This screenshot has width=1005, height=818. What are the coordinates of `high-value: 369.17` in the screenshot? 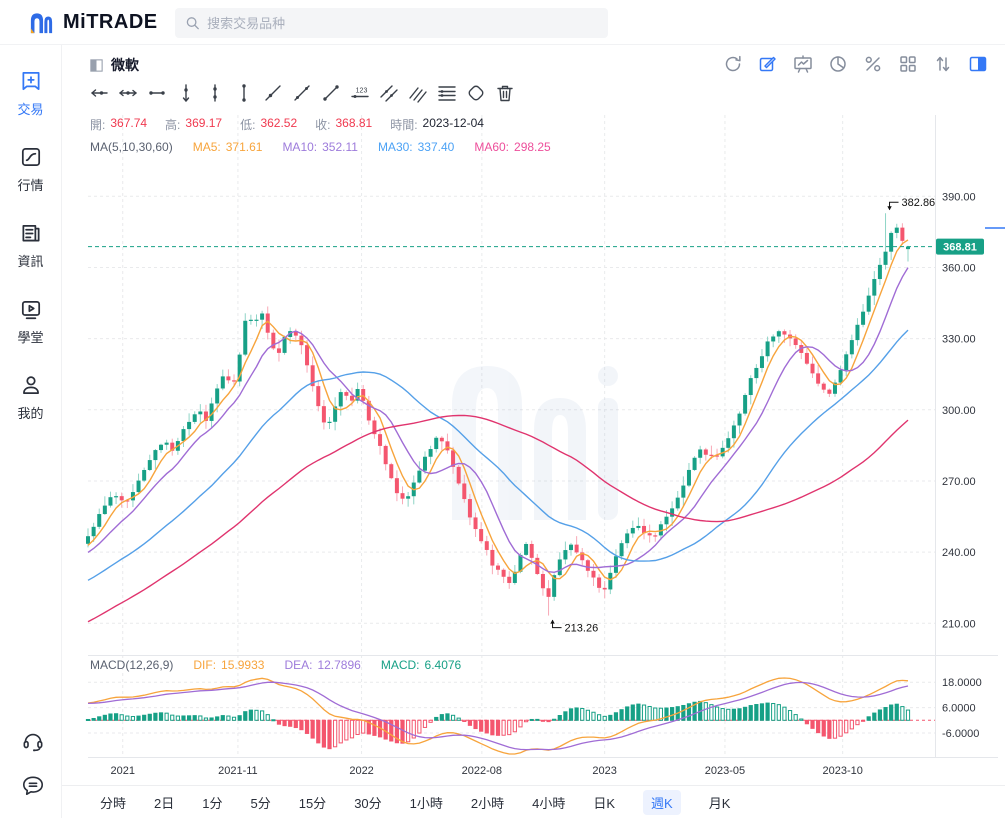 It's located at (204, 123).